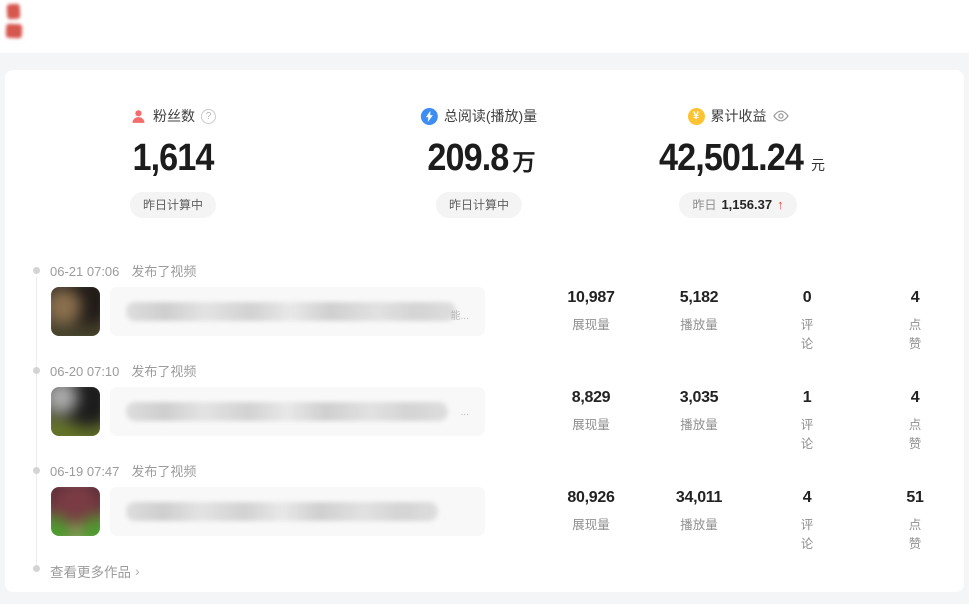 The height and width of the screenshot is (604, 969). I want to click on person-icon, so click(138, 116).